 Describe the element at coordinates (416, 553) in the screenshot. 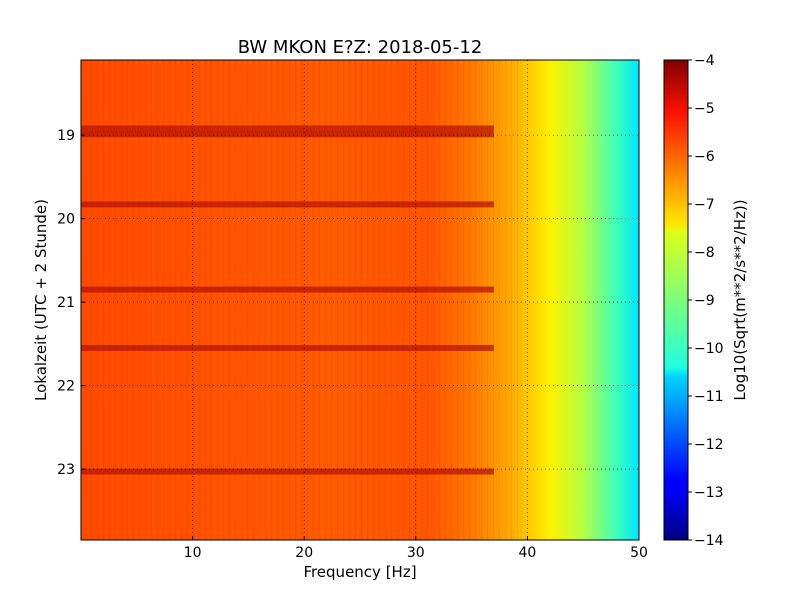

I see `x-tick-label: 30` at that location.